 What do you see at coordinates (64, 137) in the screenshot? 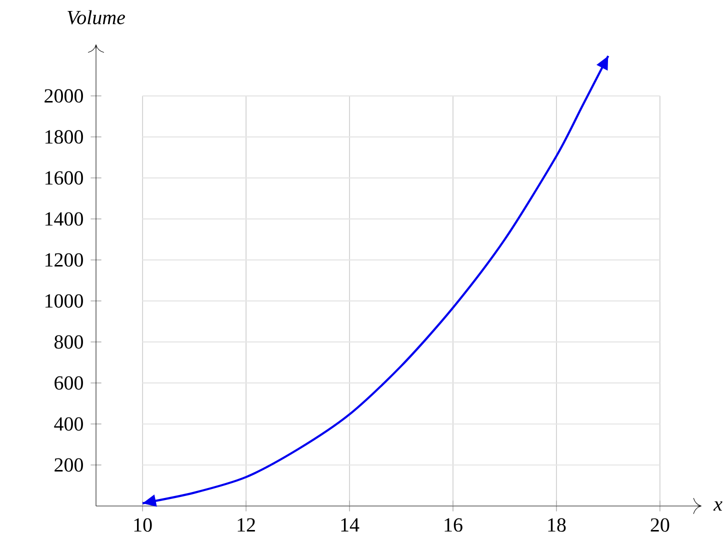
I see `y-tick-label: 1800` at bounding box center [64, 137].